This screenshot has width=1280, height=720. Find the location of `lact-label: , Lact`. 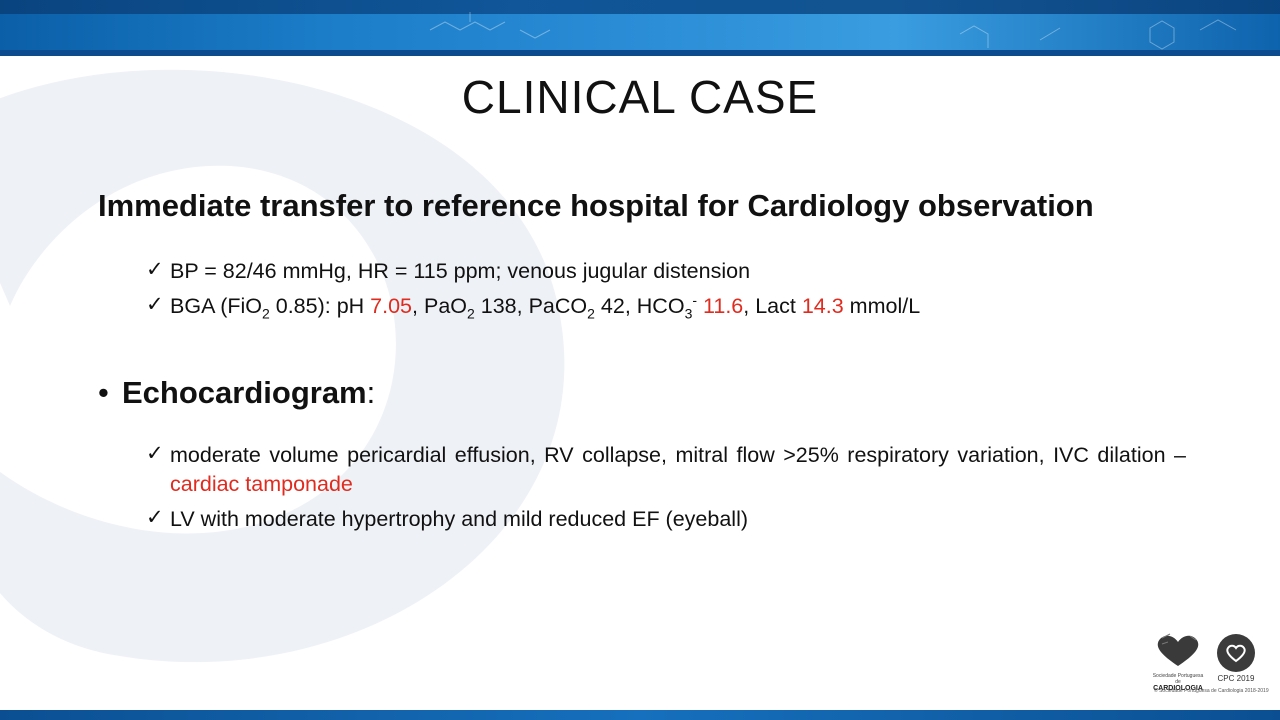

lact-label: , Lact is located at coordinates (772, 306).